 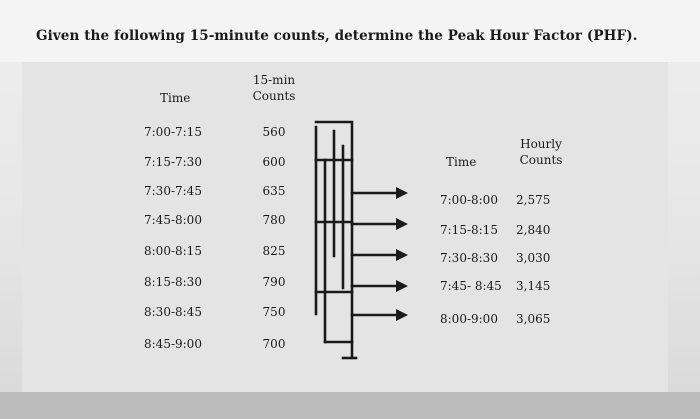 What do you see at coordinates (469, 258) in the screenshot?
I see `right-row-3-time: 7:30-8:30` at bounding box center [469, 258].